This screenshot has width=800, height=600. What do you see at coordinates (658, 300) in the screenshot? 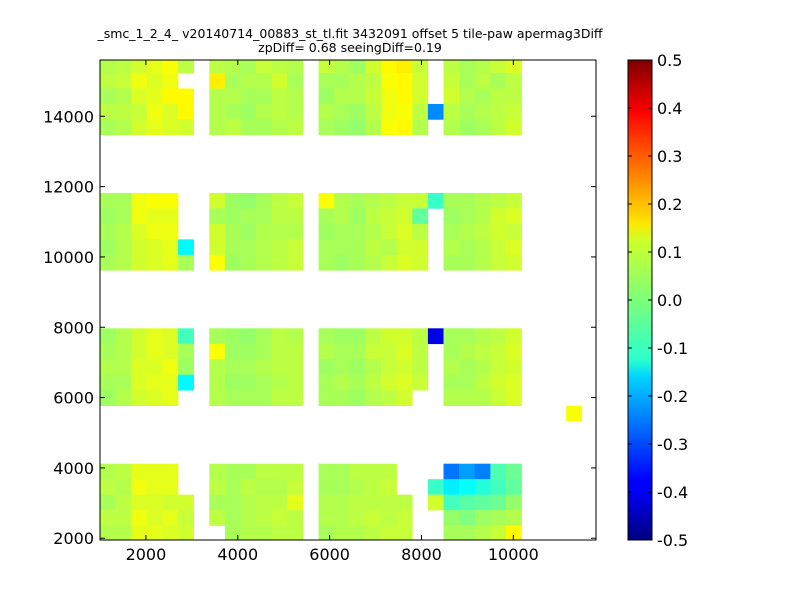
I see `colorbar-ticks: 0.5 0.4 0.3 0.2 0.1 0.0 -0.1 -0.2 -0.3 -0.4 -0.5` at bounding box center [658, 300].